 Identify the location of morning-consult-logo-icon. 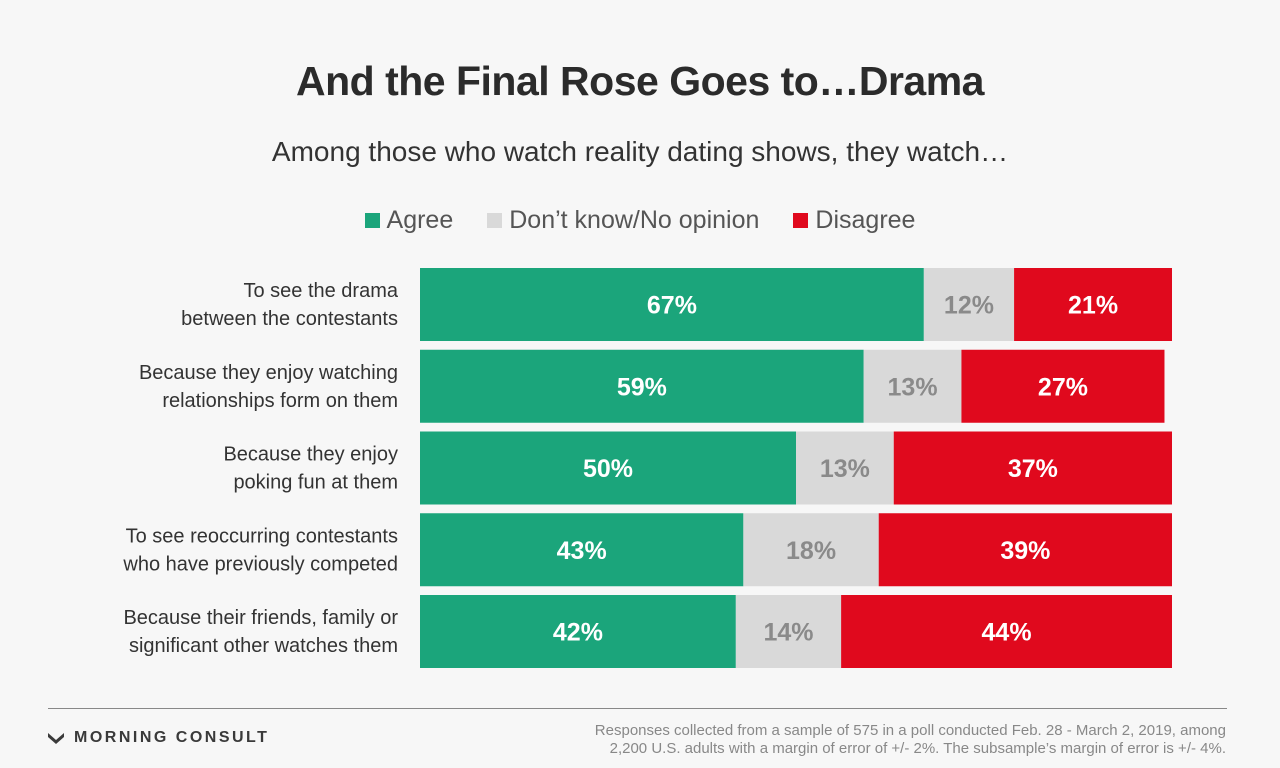
(56, 738).